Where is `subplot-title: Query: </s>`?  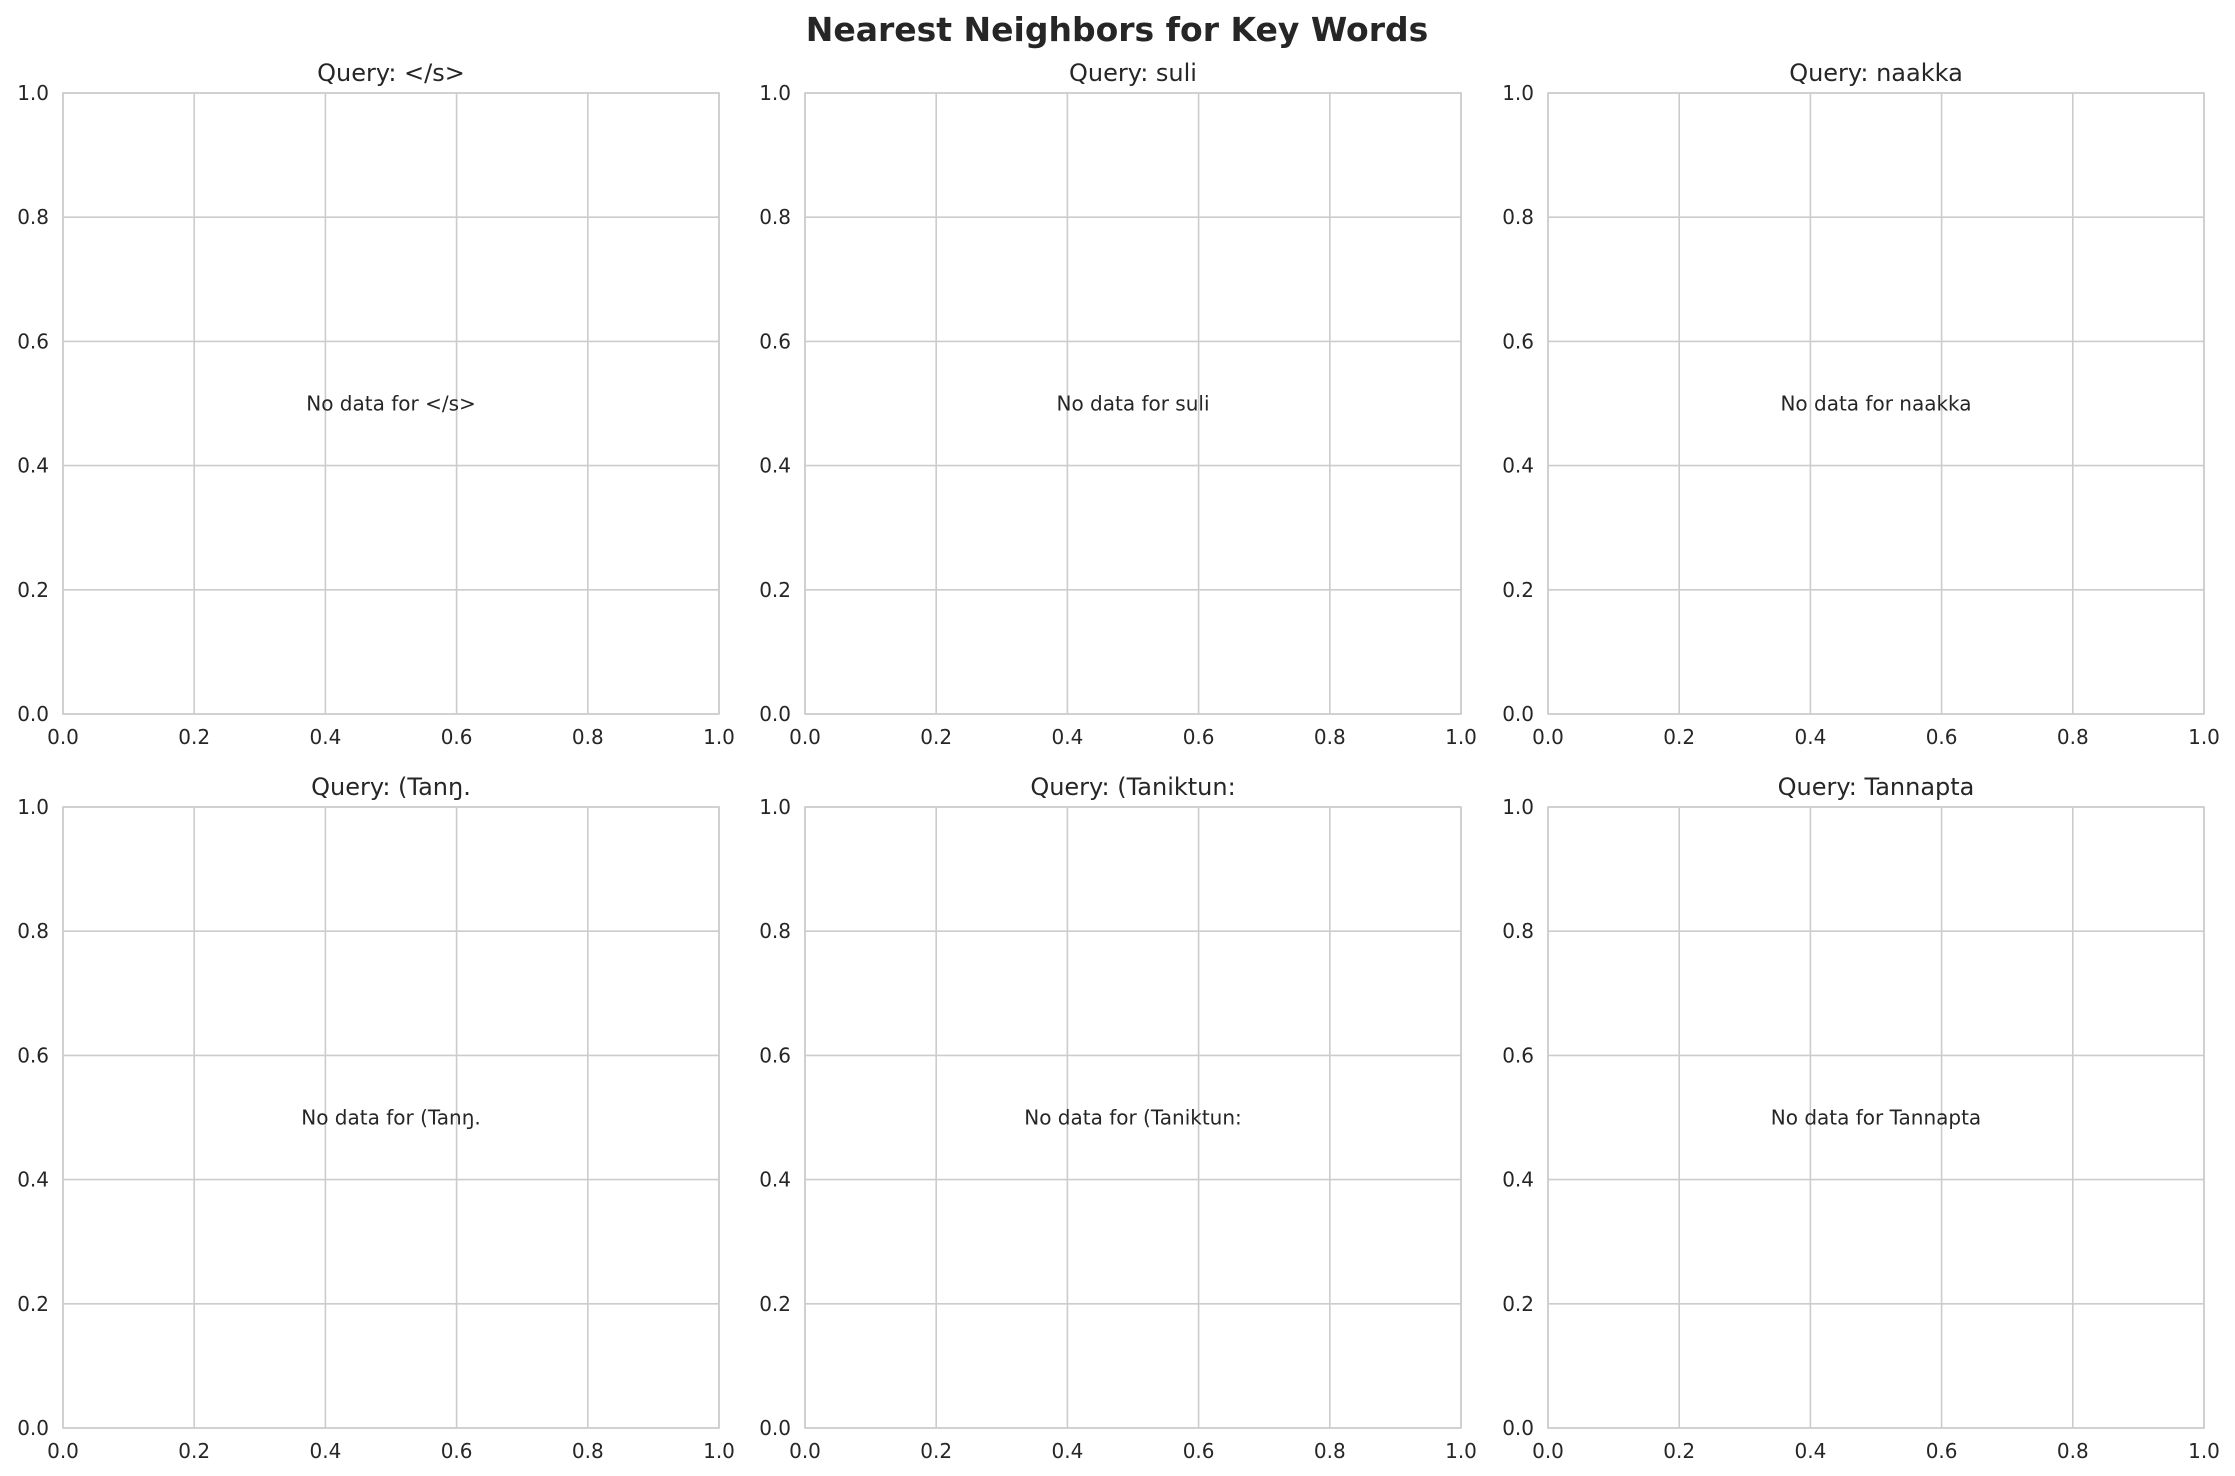
subplot-title: Query: </s> is located at coordinates (391, 73).